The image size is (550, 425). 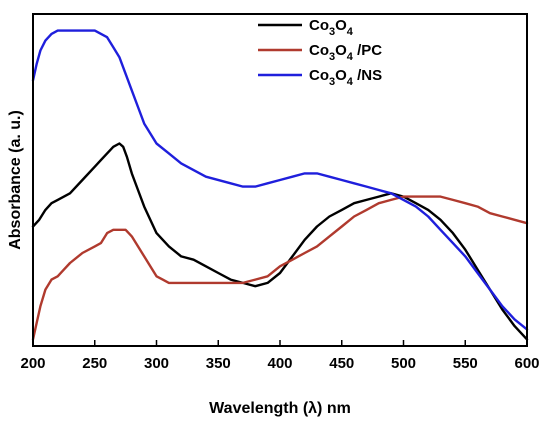 I want to click on x-tick-label: 600, so click(x=526, y=363).